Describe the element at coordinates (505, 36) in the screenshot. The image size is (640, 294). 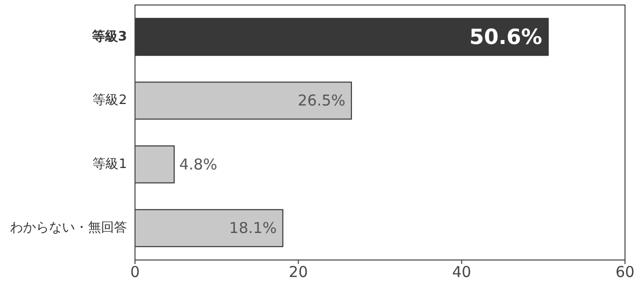
I see `data-label: 50.6%` at that location.